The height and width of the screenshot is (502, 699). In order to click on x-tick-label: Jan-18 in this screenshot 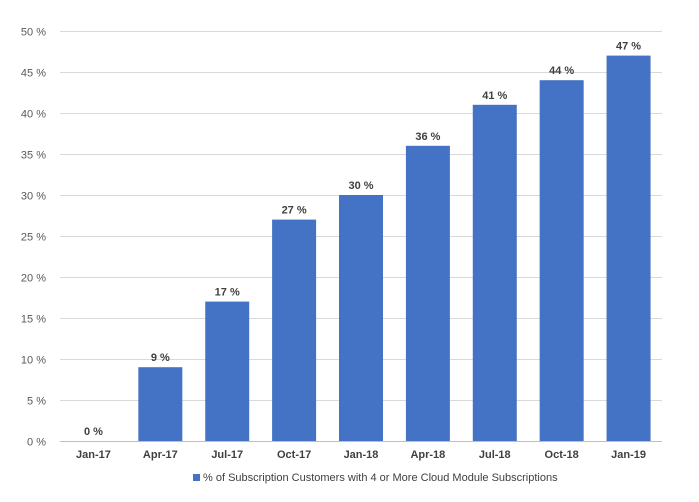, I will do `click(361, 455)`.